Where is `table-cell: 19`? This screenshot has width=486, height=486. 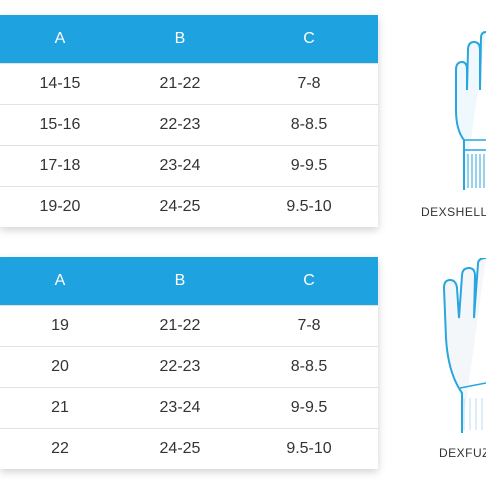 table-cell: 19 is located at coordinates (60, 325).